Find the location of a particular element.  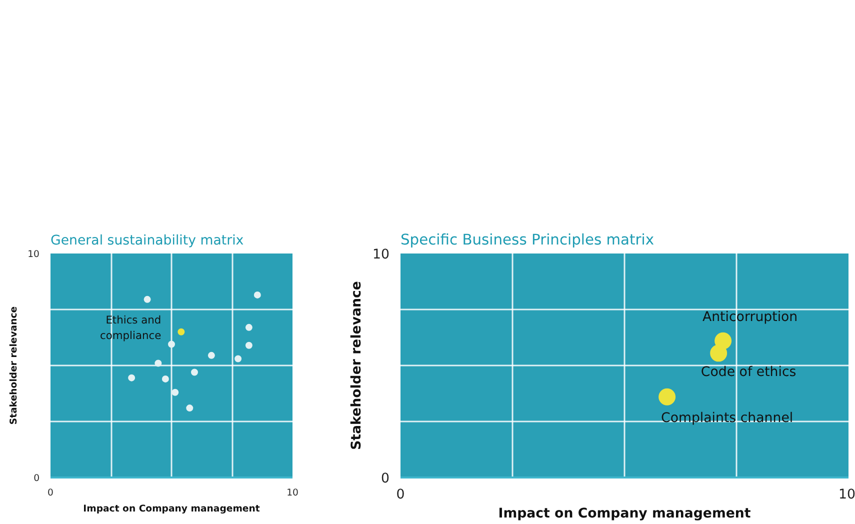

chart-title: Specific Business Principles matrix is located at coordinates (527, 240).